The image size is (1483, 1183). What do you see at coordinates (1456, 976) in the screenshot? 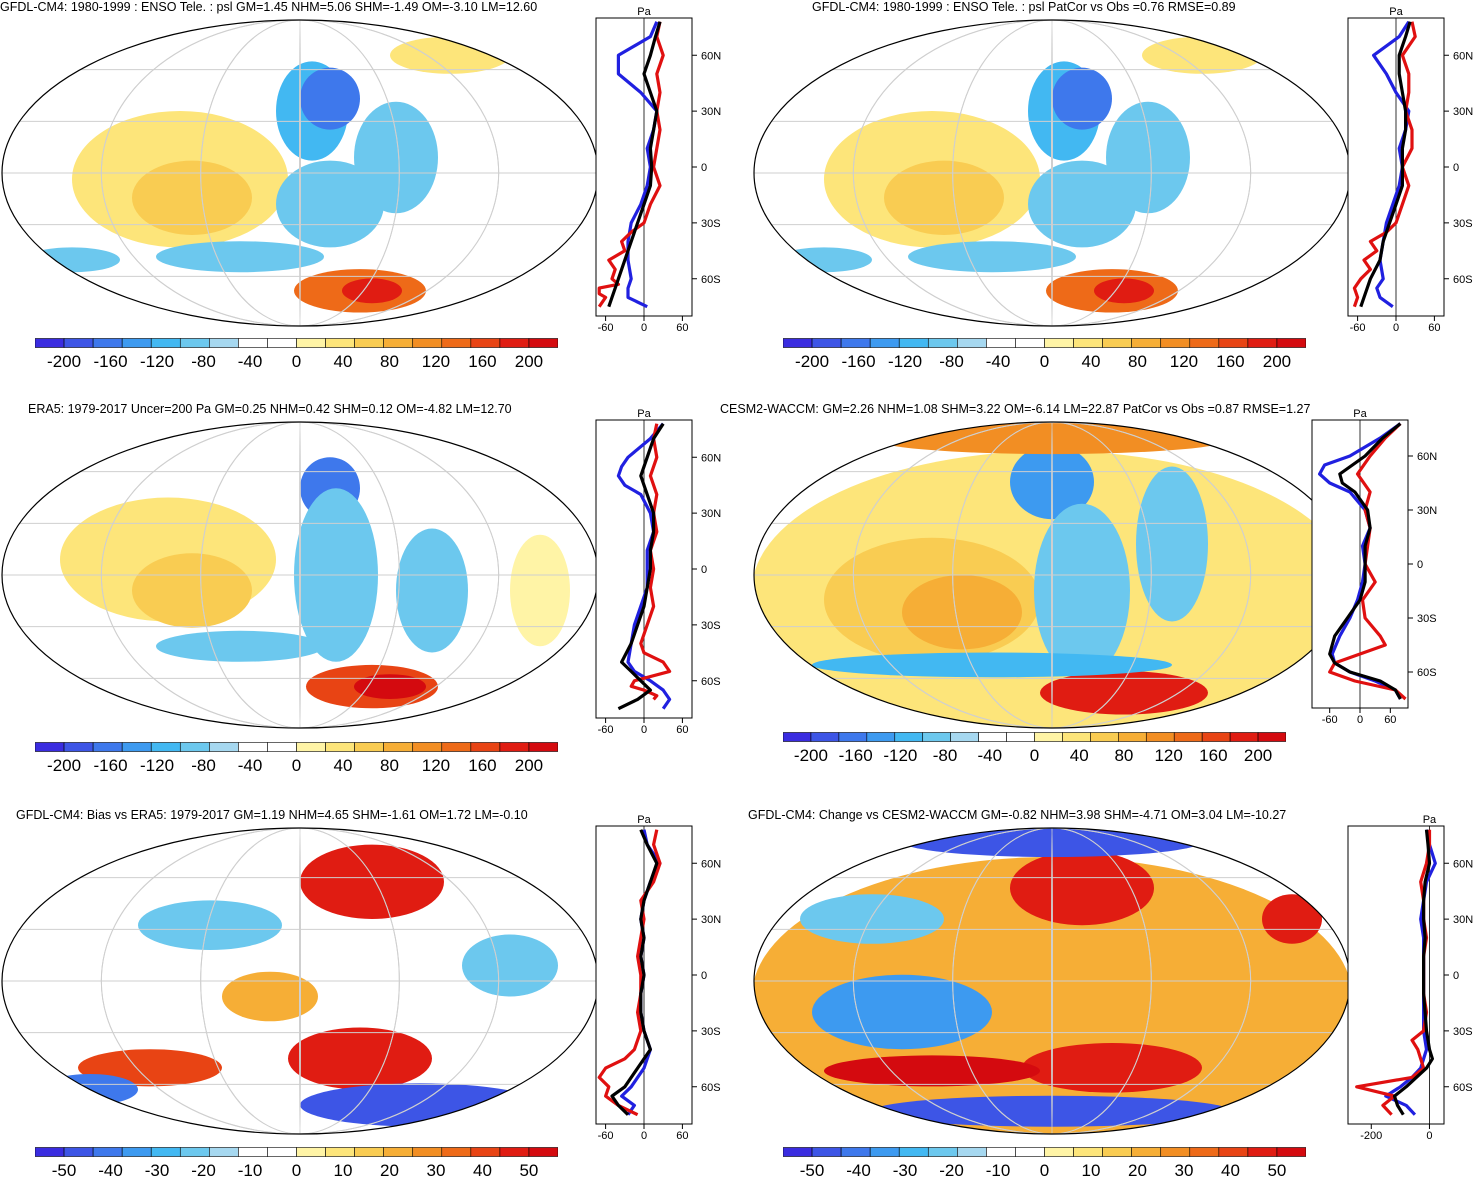
I see `lat-tick-label: 0` at bounding box center [1456, 976].